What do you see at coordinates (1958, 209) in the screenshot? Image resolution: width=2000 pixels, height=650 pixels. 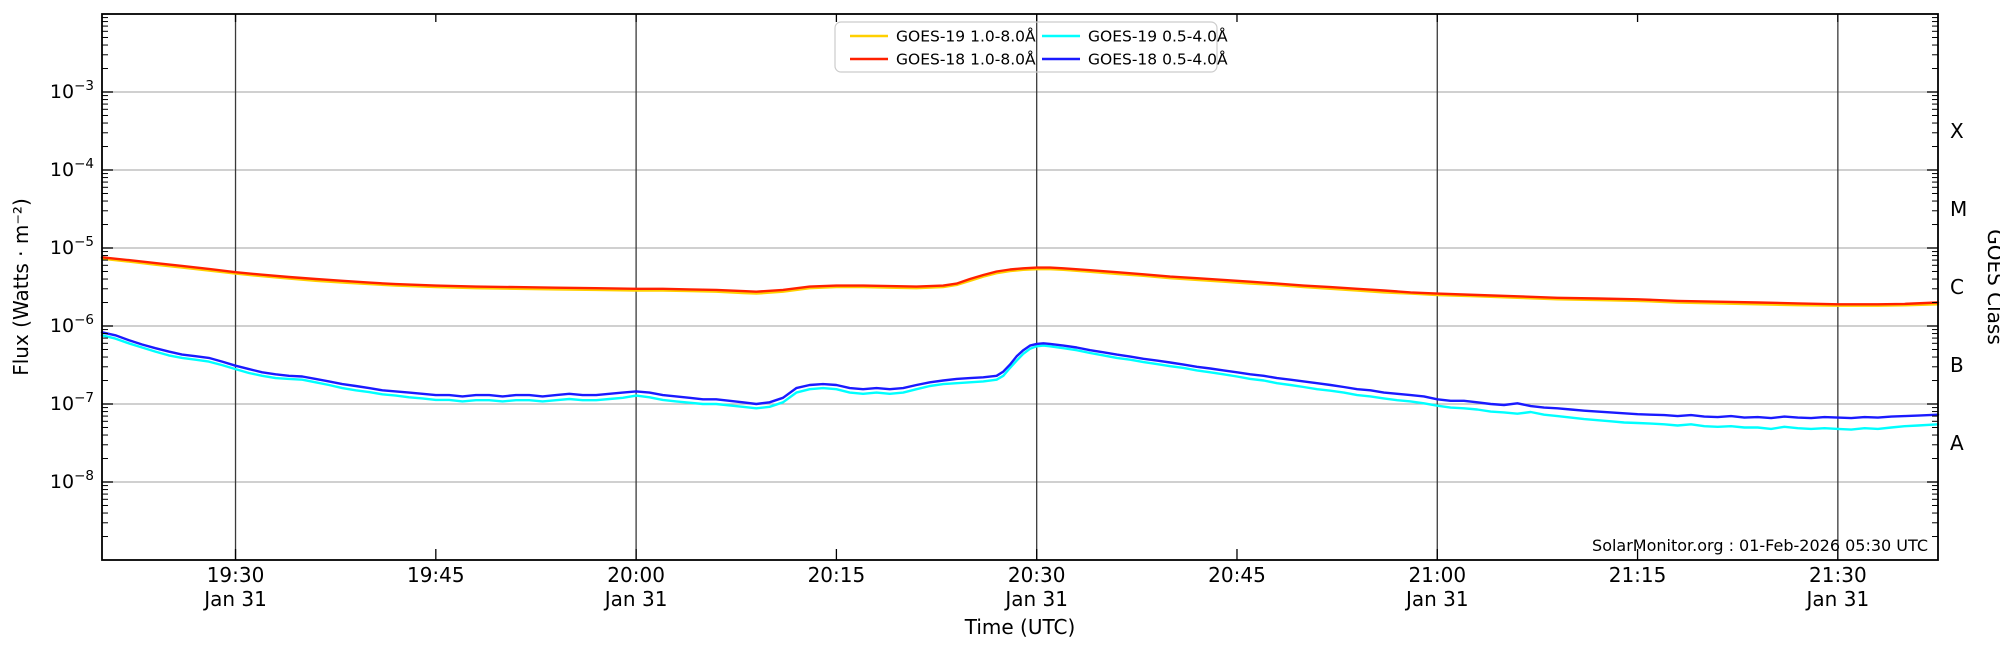 I see `goes-class-letter: M` at bounding box center [1958, 209].